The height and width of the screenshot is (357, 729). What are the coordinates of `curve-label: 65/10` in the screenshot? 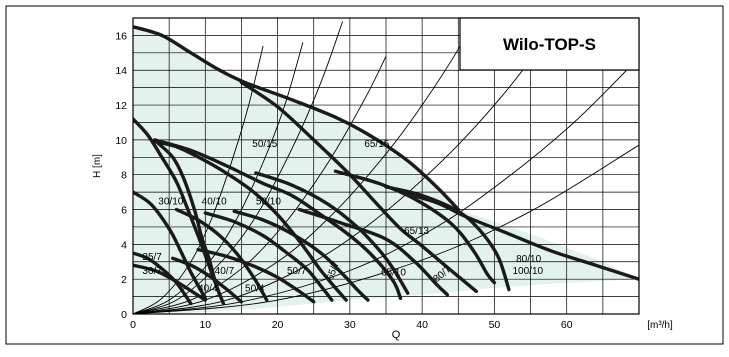 It's located at (393, 273).